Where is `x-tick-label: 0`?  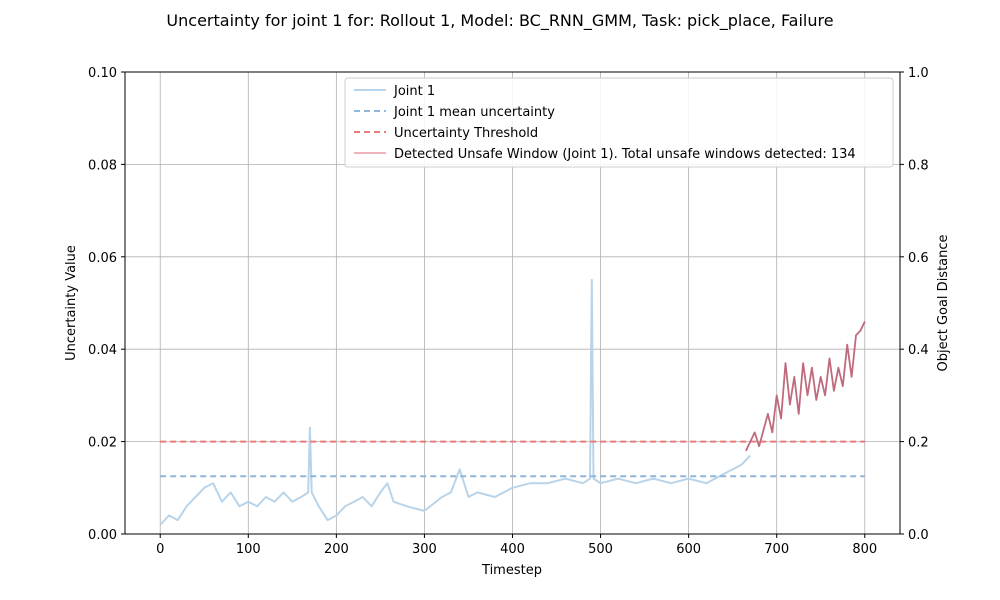
x-tick-label: 0 is located at coordinates (160, 549).